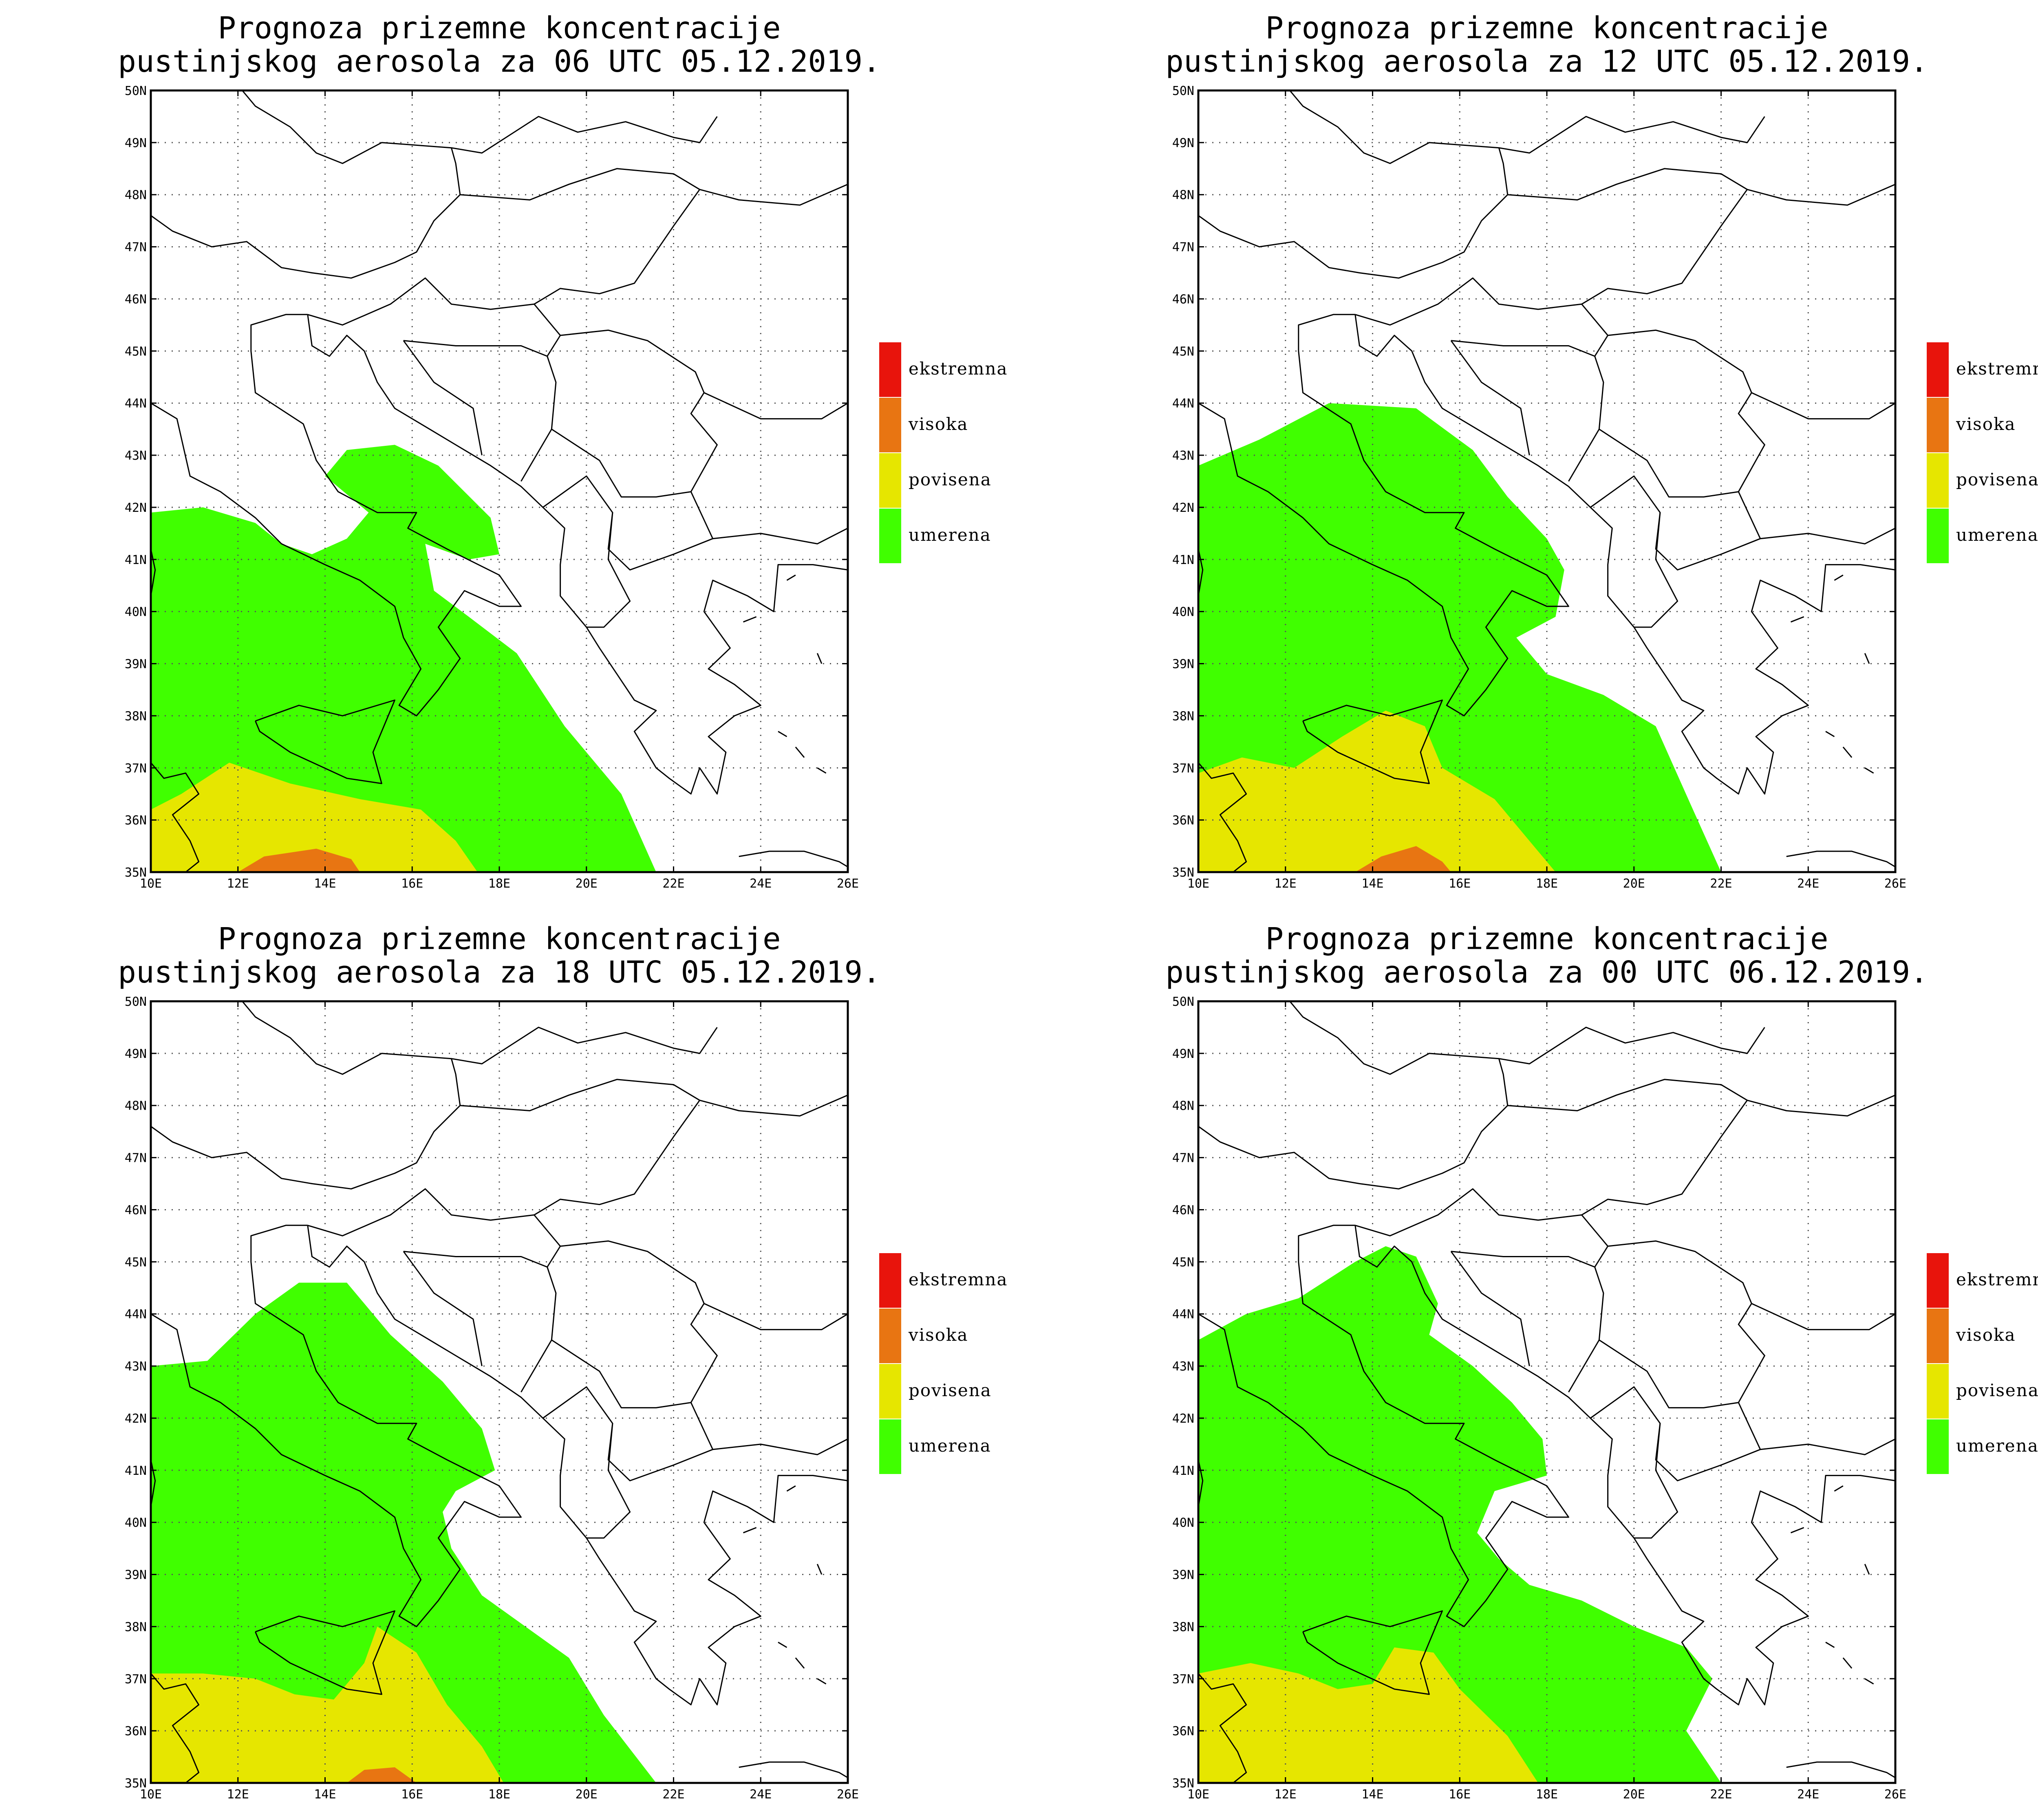  Describe the element at coordinates (960, 1367) in the screenshot. I see `concentration-legend: ekstremna visoka povisena umerena` at that location.